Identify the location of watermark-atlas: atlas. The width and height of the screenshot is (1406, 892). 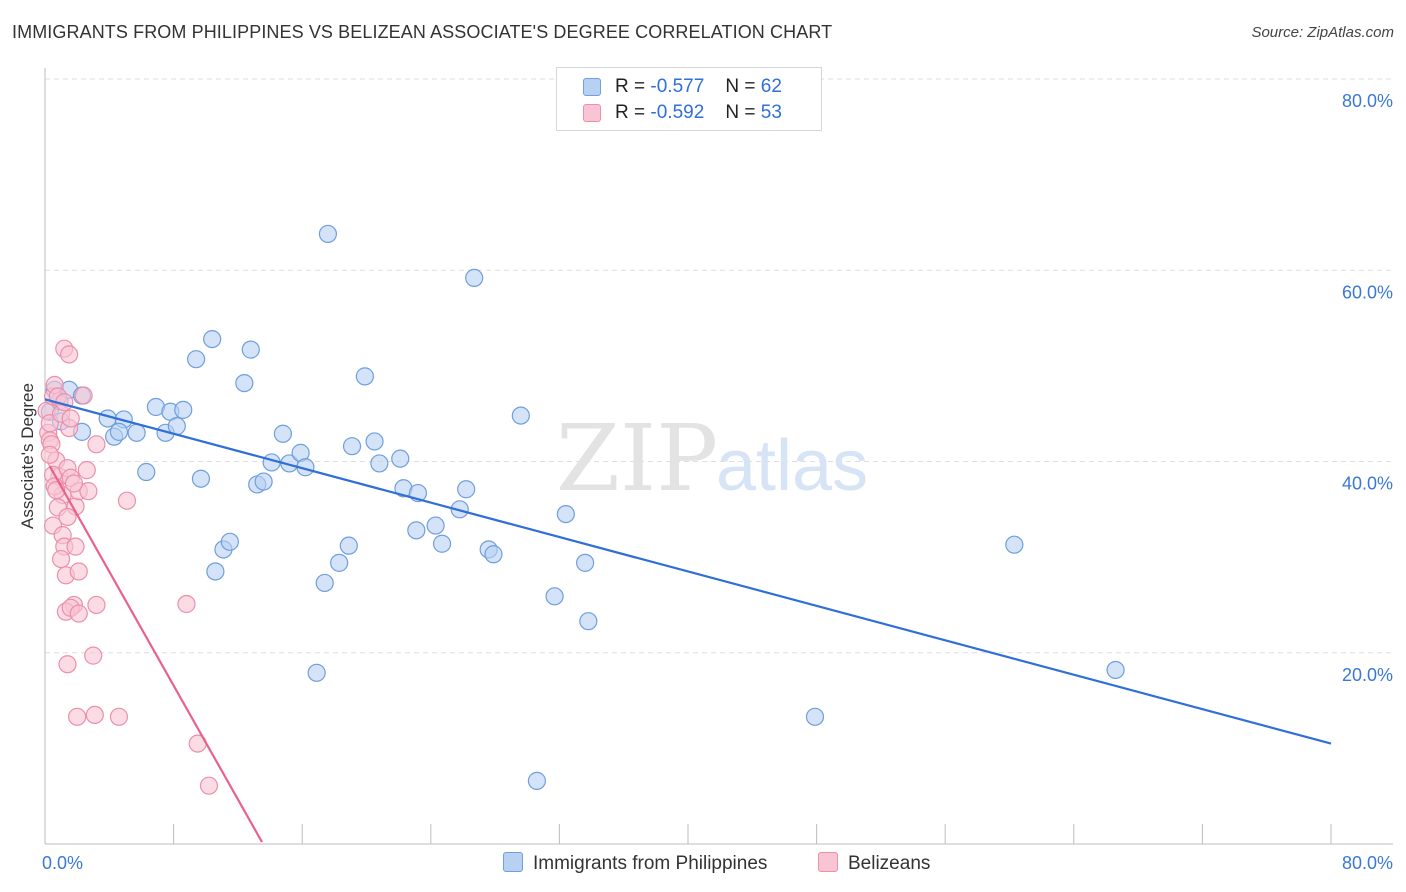
(792, 466).